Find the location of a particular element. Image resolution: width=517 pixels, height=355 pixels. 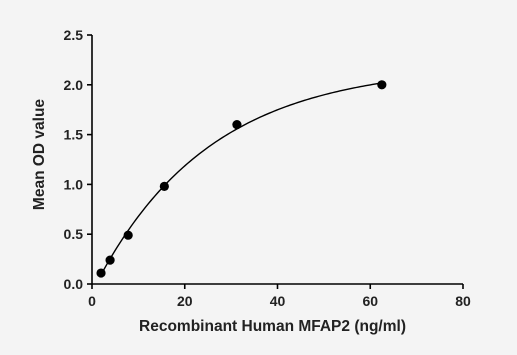

y-tick-label: 0.5 is located at coordinates (74, 234).